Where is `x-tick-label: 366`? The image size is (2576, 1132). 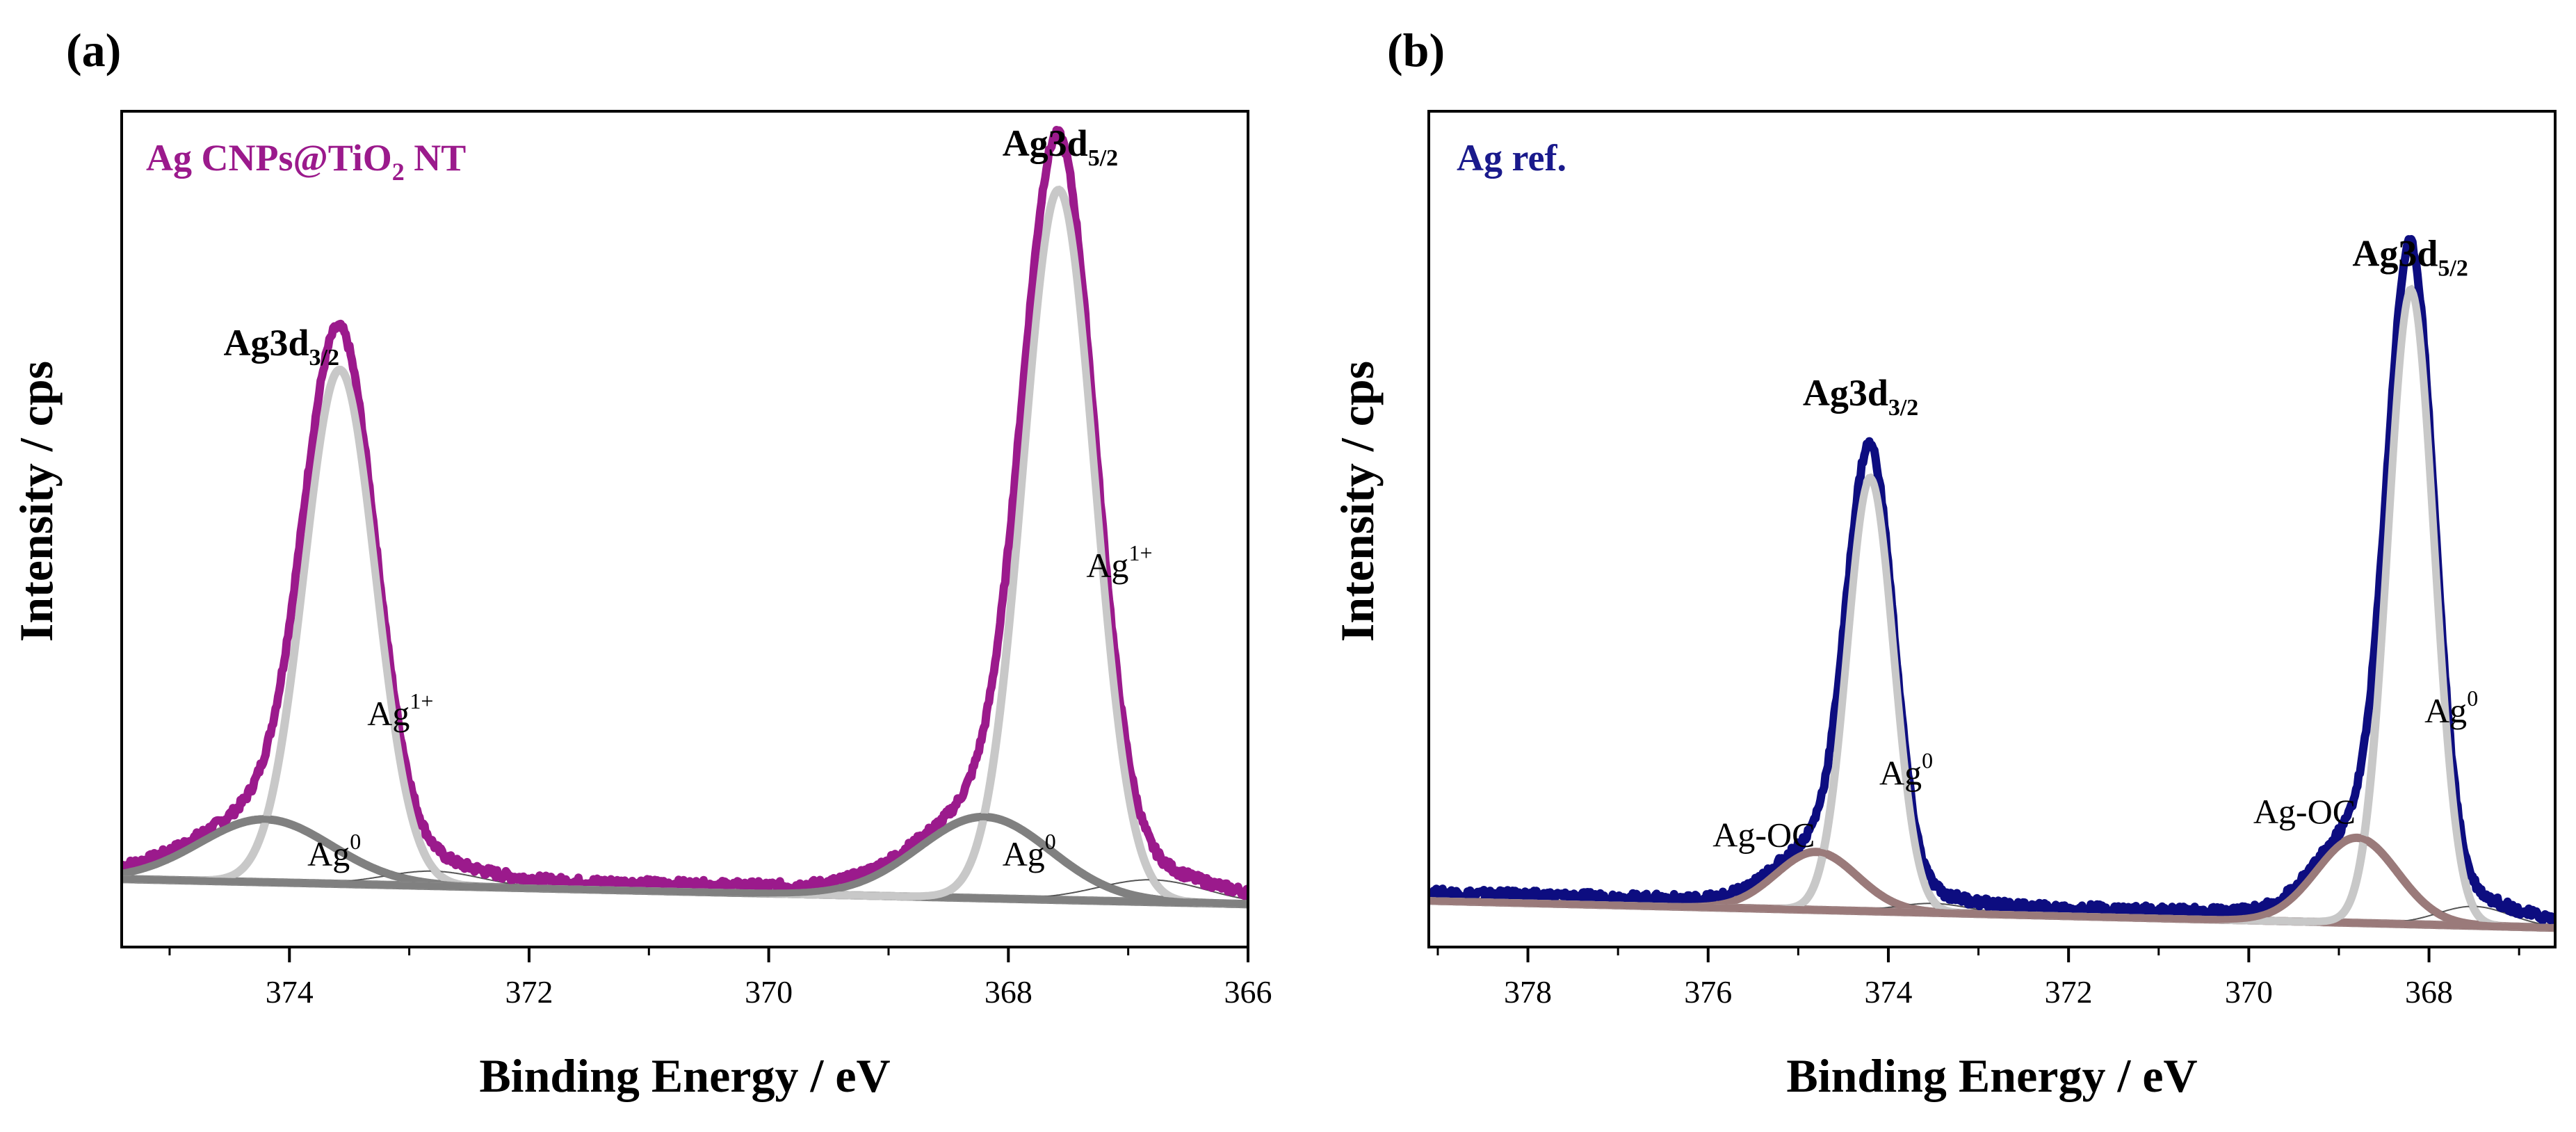 x-tick-label: 366 is located at coordinates (1248, 992).